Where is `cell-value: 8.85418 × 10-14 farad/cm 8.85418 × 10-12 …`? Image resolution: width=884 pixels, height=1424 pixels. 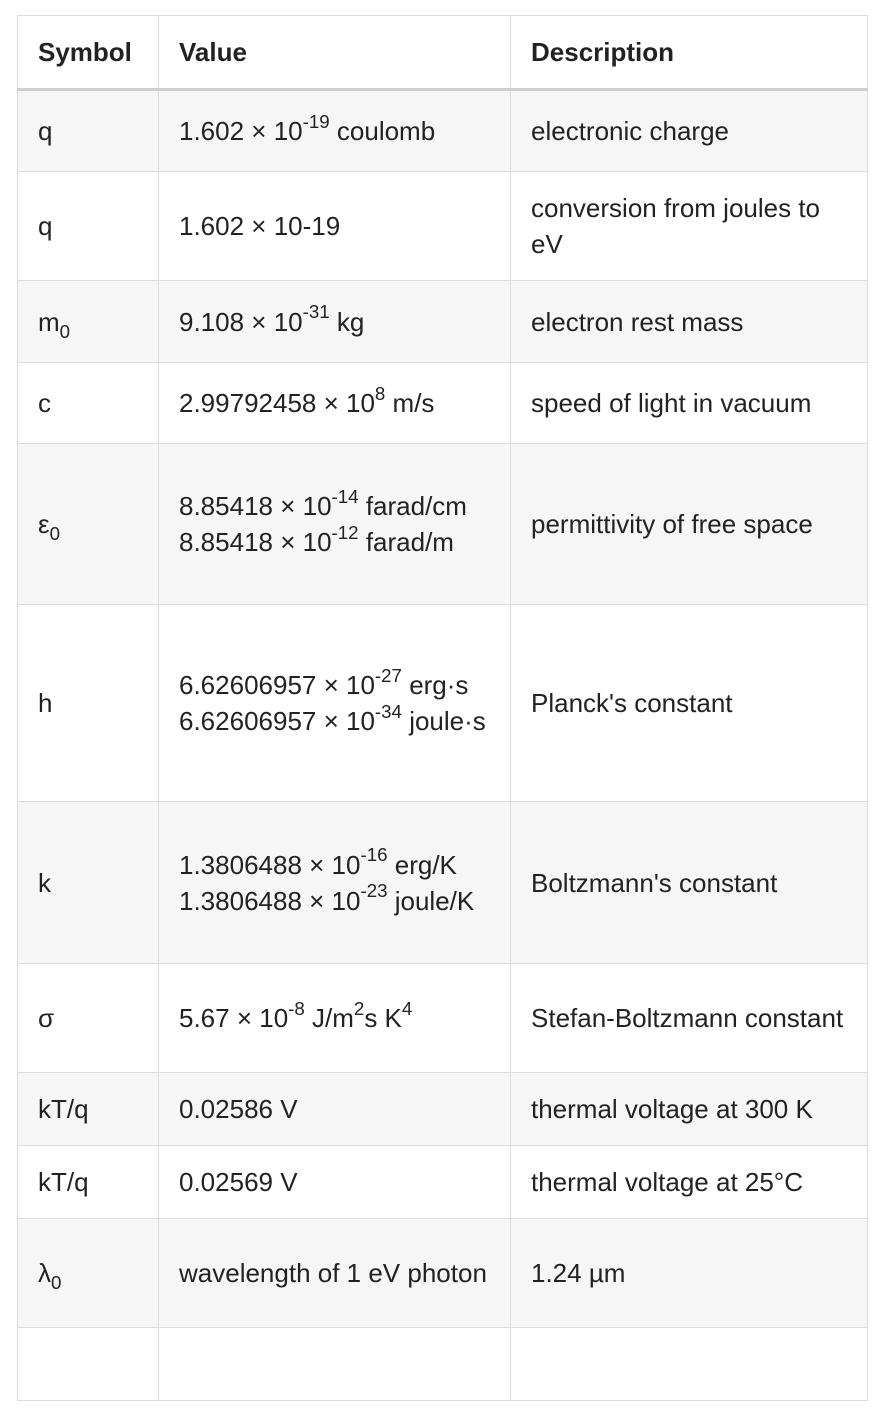 cell-value: 8.85418 × 10-14 farad/cm 8.85418 × 10-12 … is located at coordinates (334, 524).